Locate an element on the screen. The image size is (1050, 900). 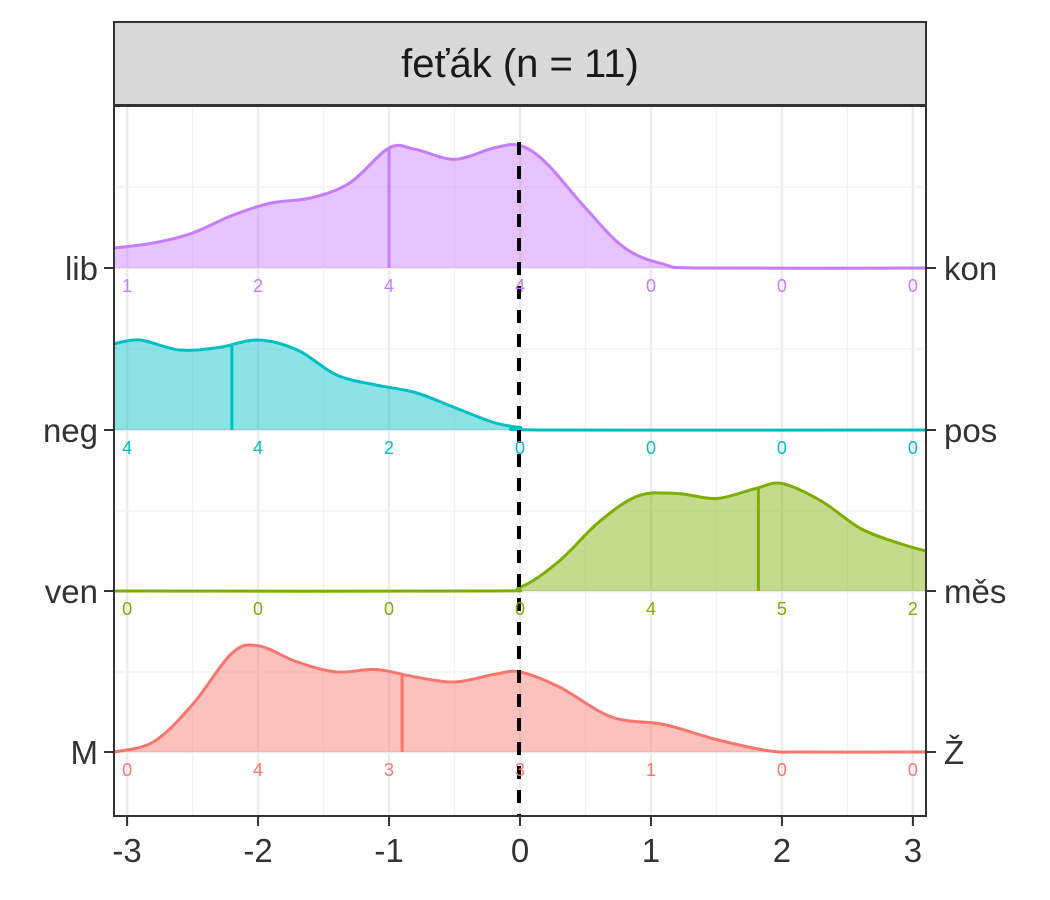
strip-background is located at coordinates (520, 63).